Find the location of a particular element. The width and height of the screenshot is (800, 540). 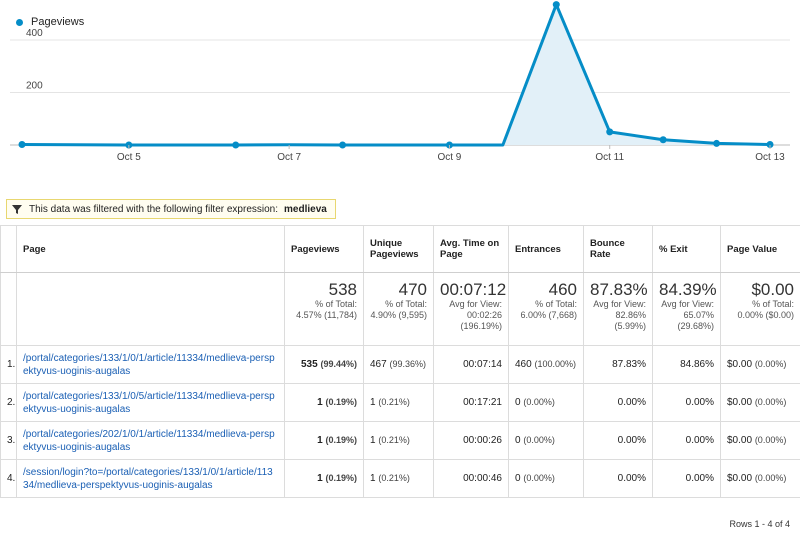

x-tick-label: Oct 5 is located at coordinates (129, 157).